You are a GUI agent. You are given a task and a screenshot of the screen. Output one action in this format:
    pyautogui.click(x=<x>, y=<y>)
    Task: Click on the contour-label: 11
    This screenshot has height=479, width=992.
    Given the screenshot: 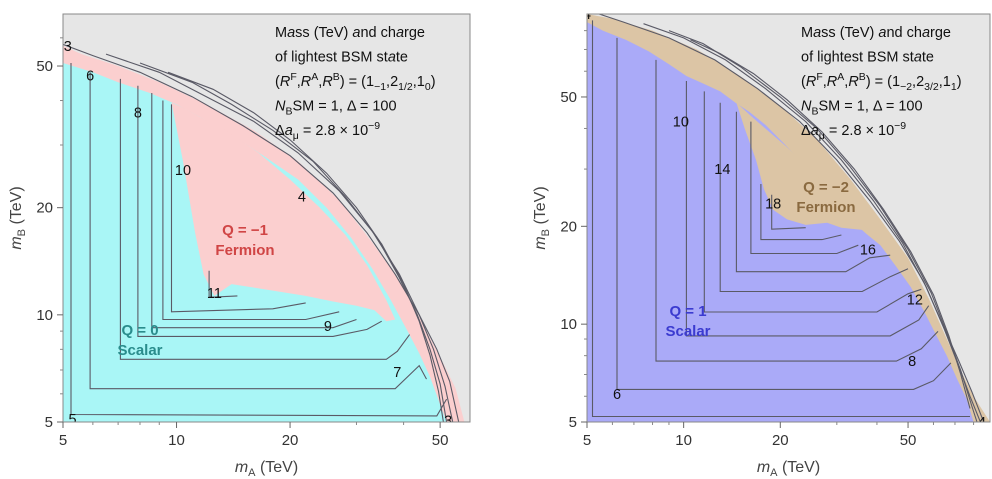 What is the action you would take?
    pyautogui.click(x=214, y=294)
    